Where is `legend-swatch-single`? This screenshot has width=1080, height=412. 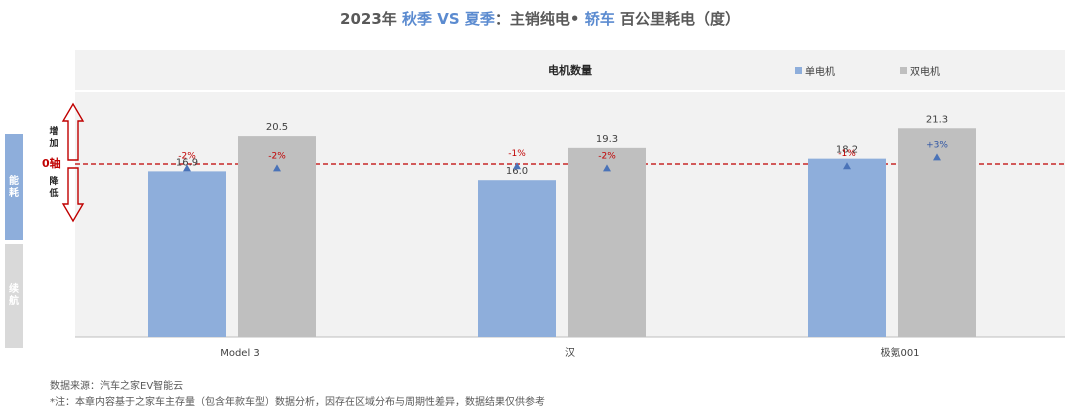 legend-swatch-single is located at coordinates (798, 70).